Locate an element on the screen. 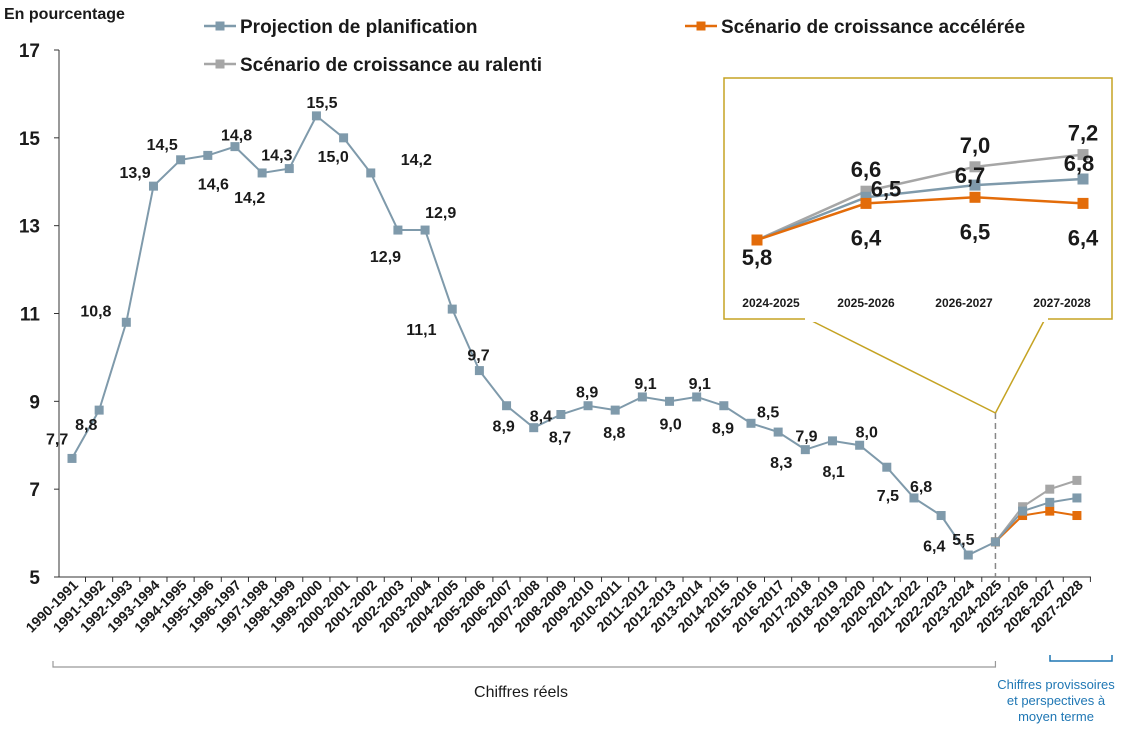 Image resolution: width=1127 pixels, height=729 pixels. data-label: 12,9 is located at coordinates (440, 213).